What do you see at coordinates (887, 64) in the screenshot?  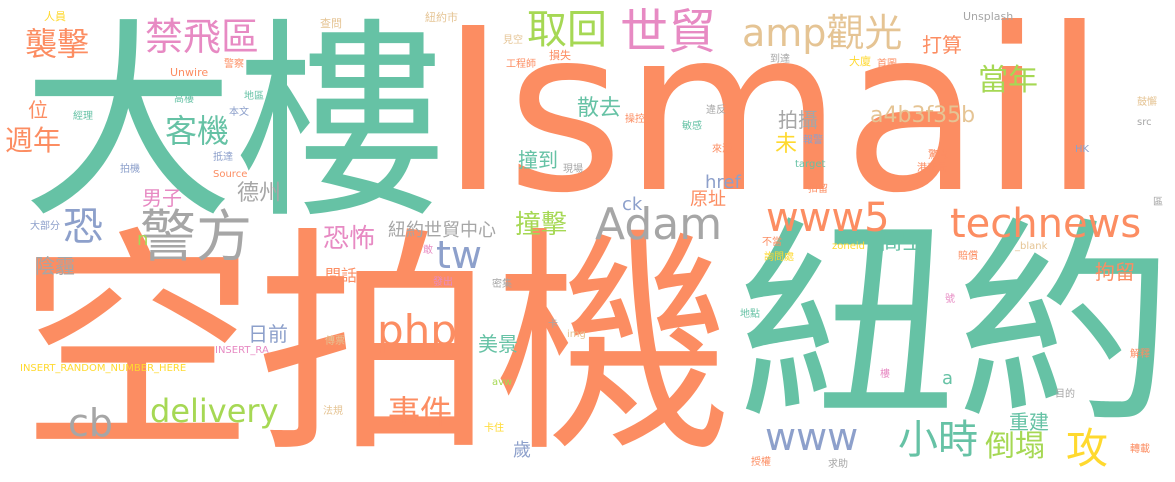 I see `word-shou-tu: 首圖` at bounding box center [887, 64].